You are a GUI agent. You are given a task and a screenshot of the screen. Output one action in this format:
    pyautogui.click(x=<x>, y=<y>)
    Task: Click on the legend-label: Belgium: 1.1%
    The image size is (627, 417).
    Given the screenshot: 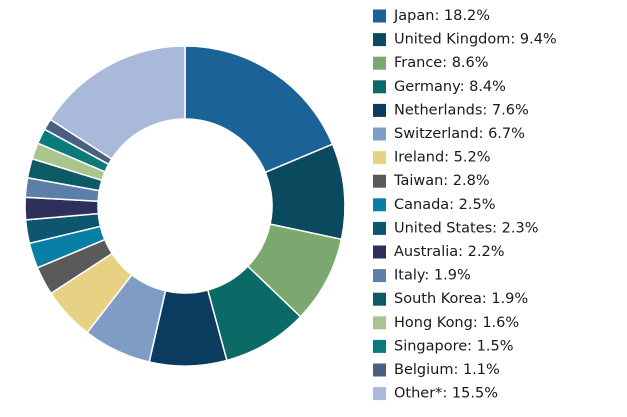 What is the action you would take?
    pyautogui.click(x=447, y=370)
    